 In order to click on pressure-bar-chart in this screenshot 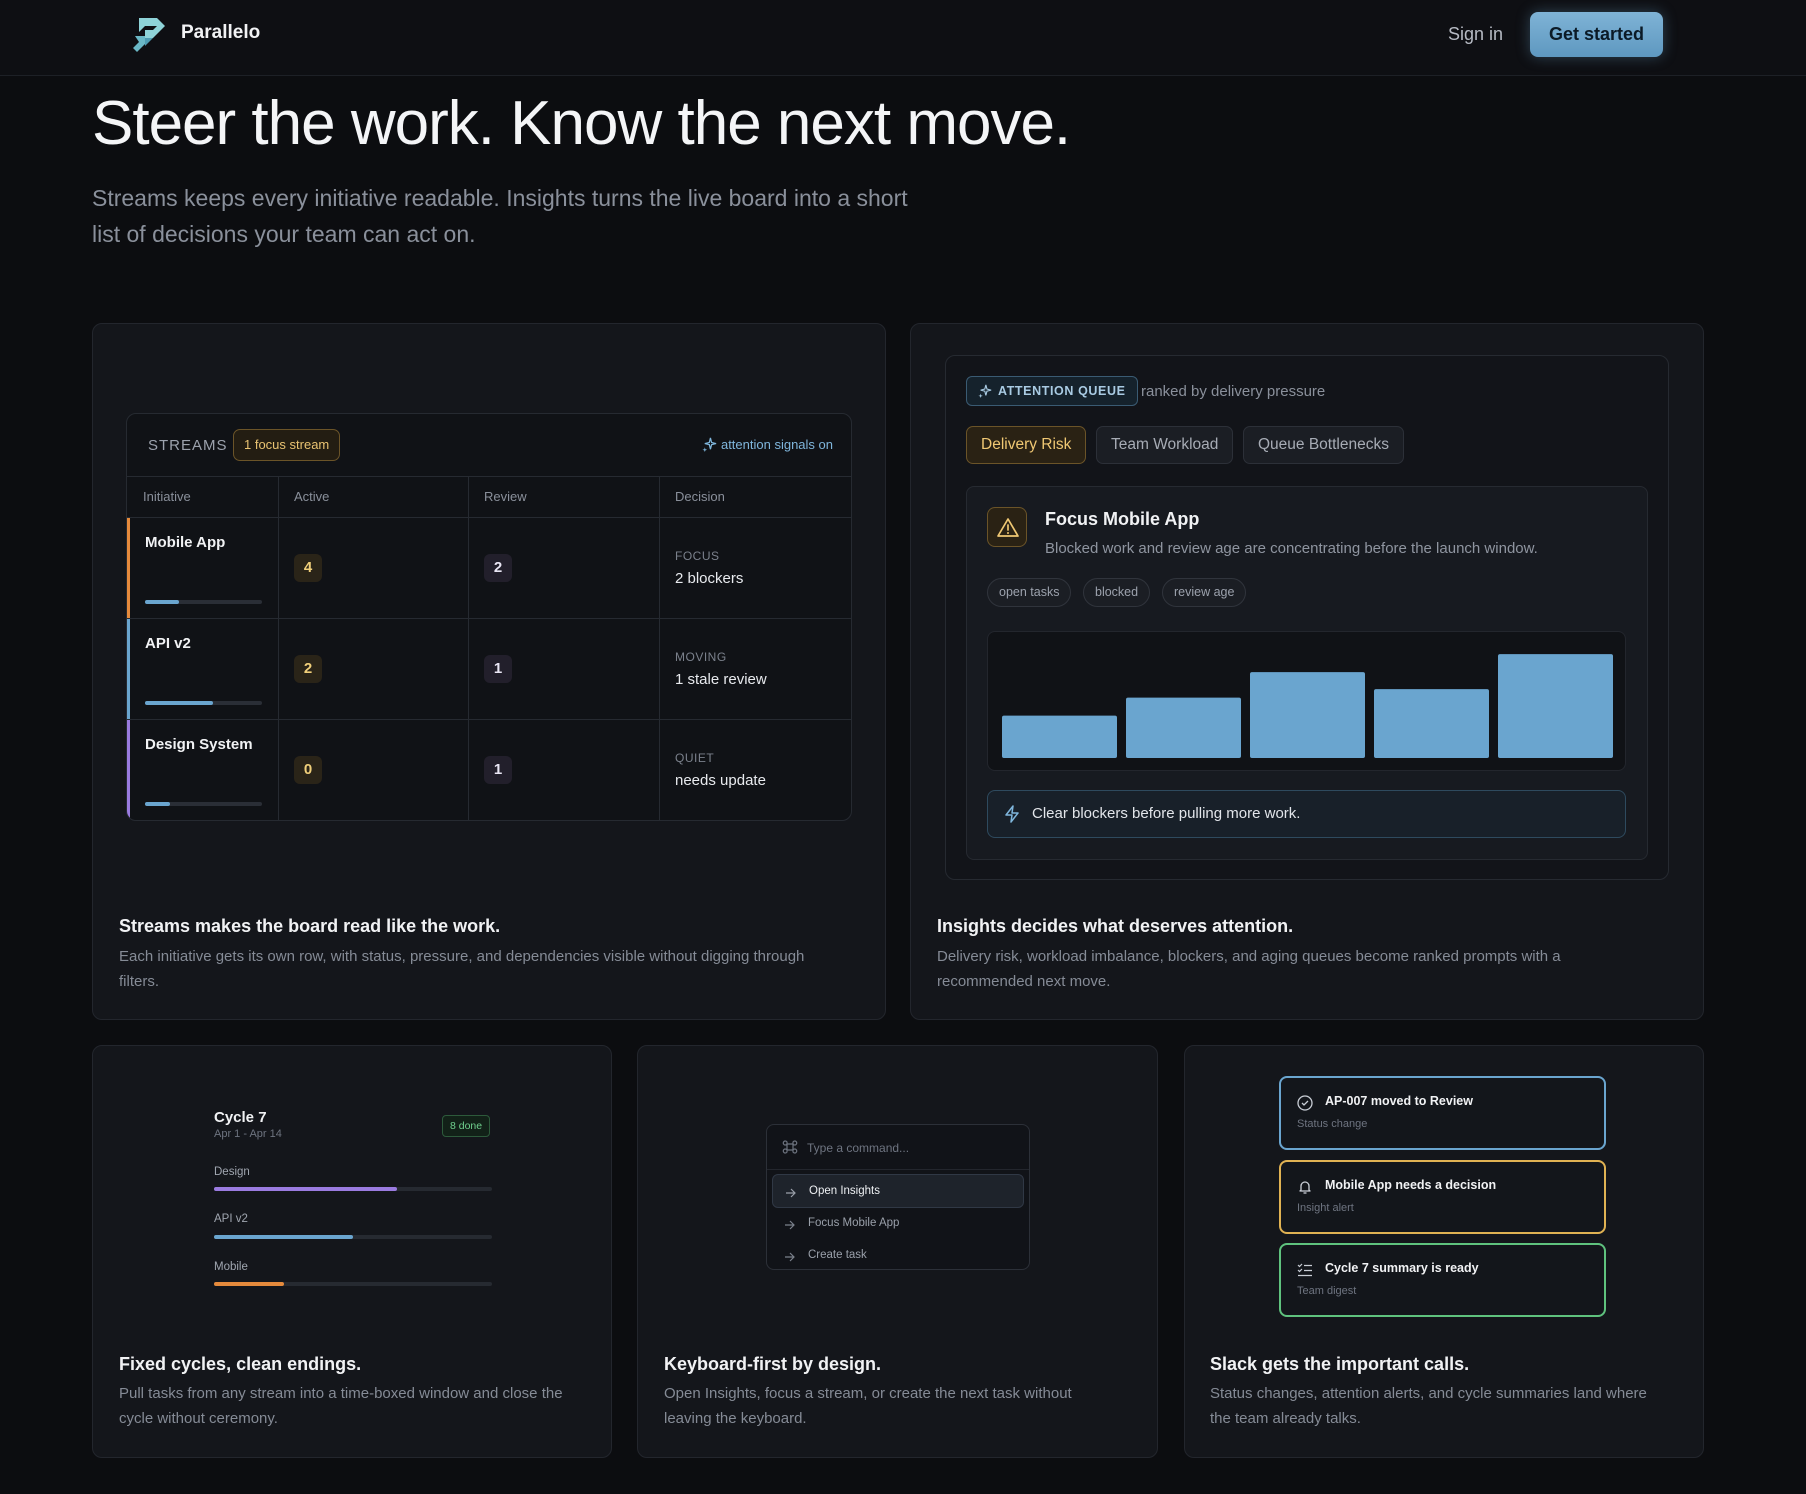, I will do `click(1306, 701)`.